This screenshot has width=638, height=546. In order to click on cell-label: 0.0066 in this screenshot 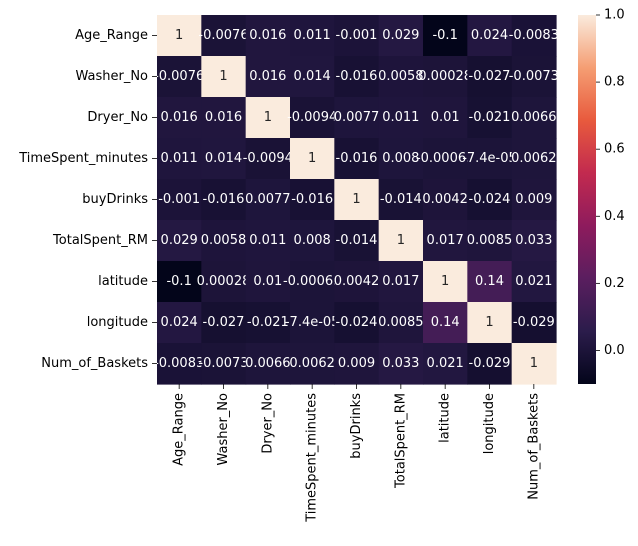, I will do `click(268, 363)`.